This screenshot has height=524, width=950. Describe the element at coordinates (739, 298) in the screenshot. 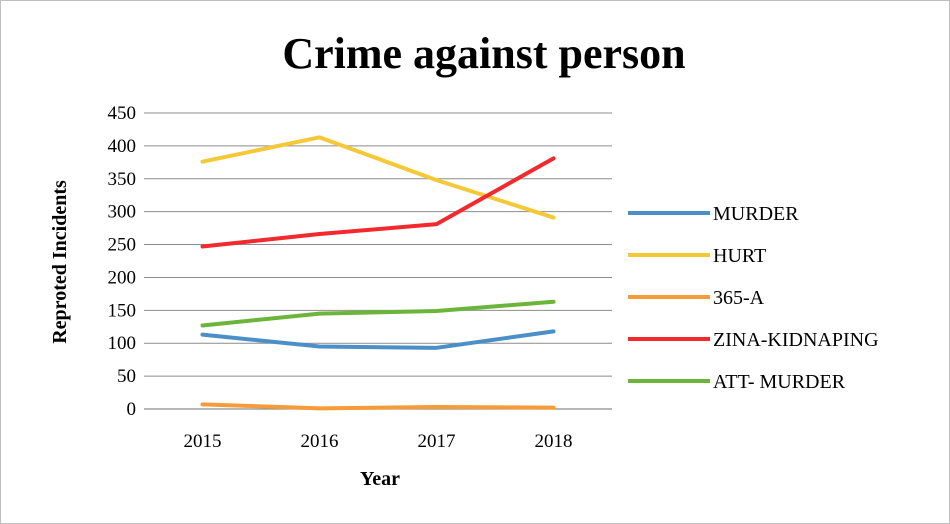

I see `legend-label: 365-A` at that location.